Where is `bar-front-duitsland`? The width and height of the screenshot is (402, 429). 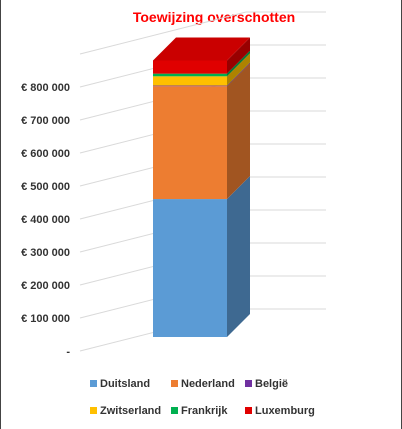
bar-front-duitsland is located at coordinates (190, 268).